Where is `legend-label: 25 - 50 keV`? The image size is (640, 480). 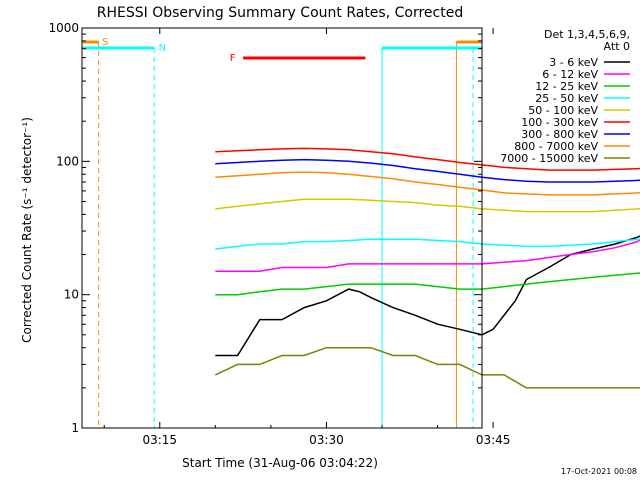
legend-label: 25 - 50 keV is located at coordinates (566, 98).